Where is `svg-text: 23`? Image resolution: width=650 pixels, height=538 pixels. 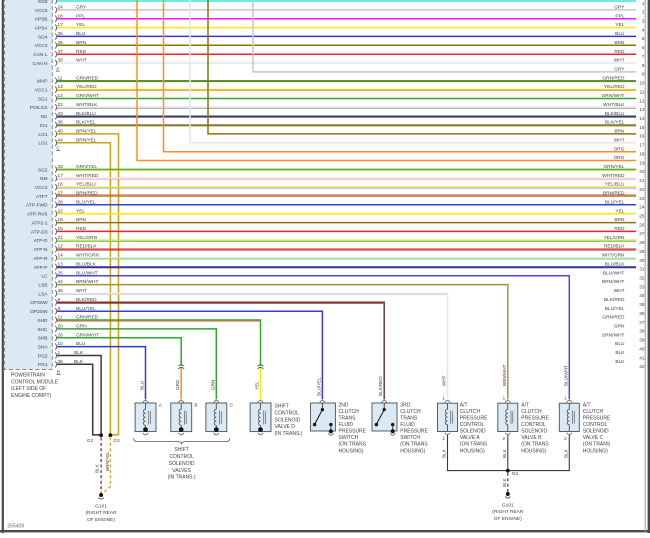
svg-text: 23 is located at coordinates (642, 198).